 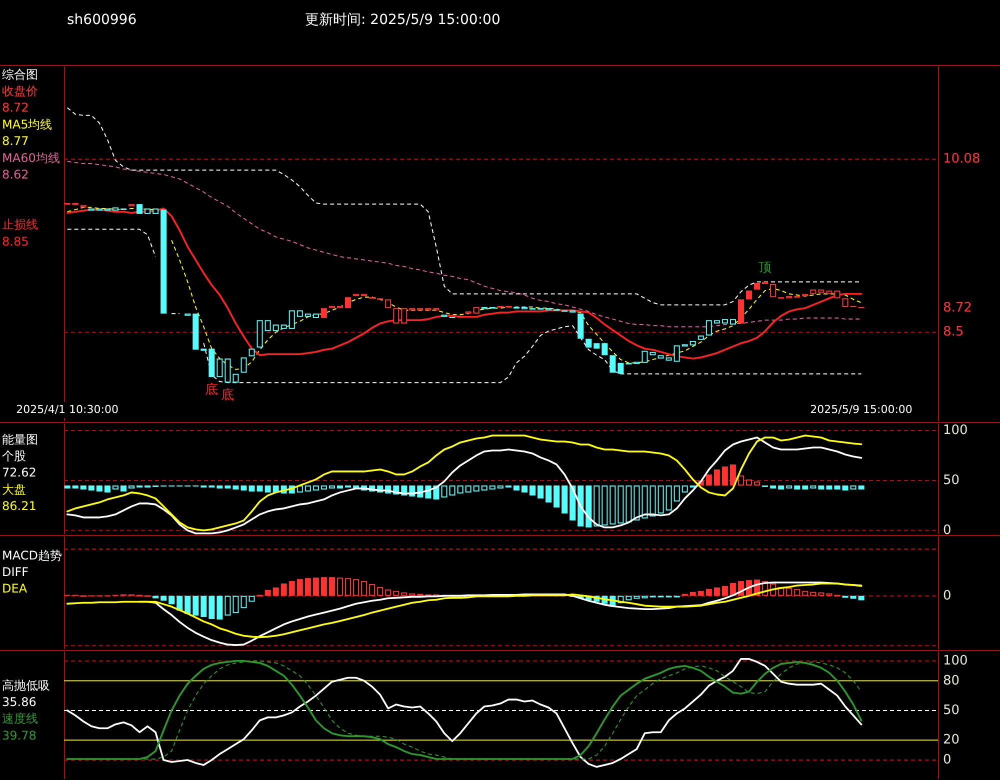 What do you see at coordinates (20, 225) in the screenshot?
I see `text: 止损线` at bounding box center [20, 225].